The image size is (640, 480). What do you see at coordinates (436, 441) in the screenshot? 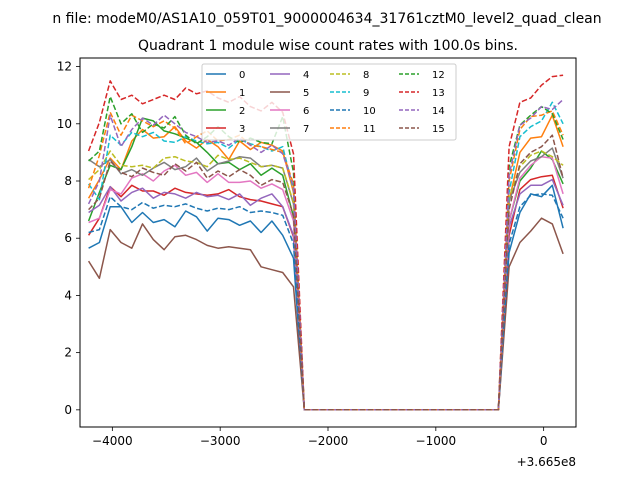
I see `x-tick-label: −1000` at bounding box center [436, 441].